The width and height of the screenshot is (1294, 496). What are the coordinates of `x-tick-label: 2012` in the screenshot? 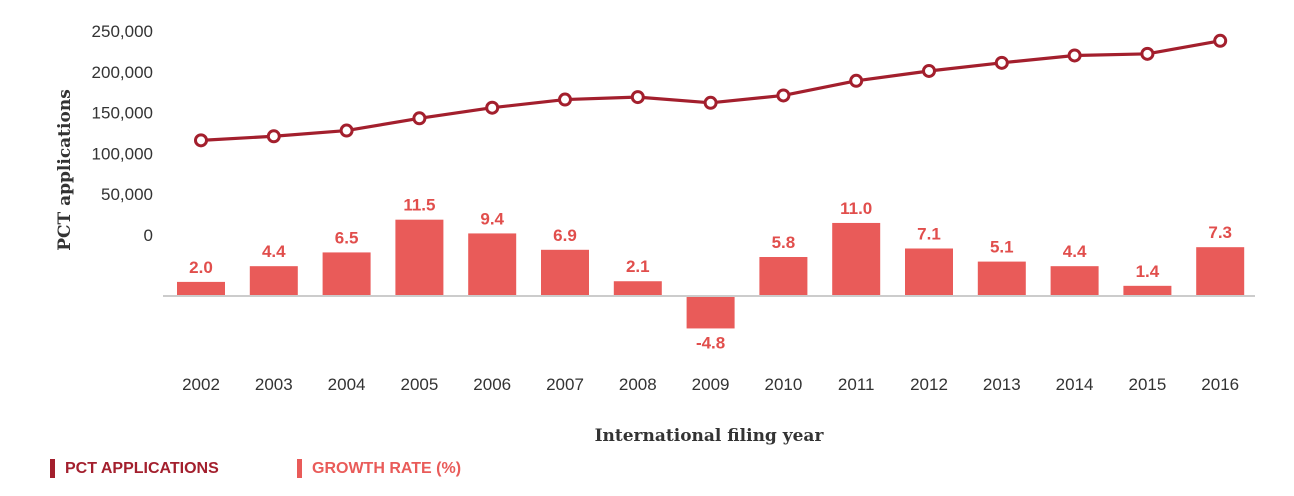 It's located at (929, 384).